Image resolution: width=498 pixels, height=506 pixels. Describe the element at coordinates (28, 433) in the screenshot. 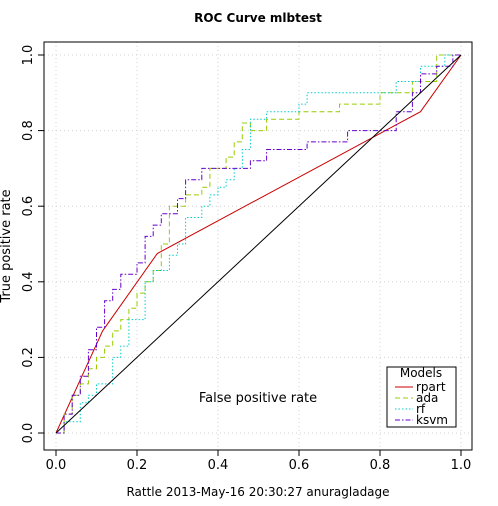

I see `y-tick-label: 0.0` at that location.